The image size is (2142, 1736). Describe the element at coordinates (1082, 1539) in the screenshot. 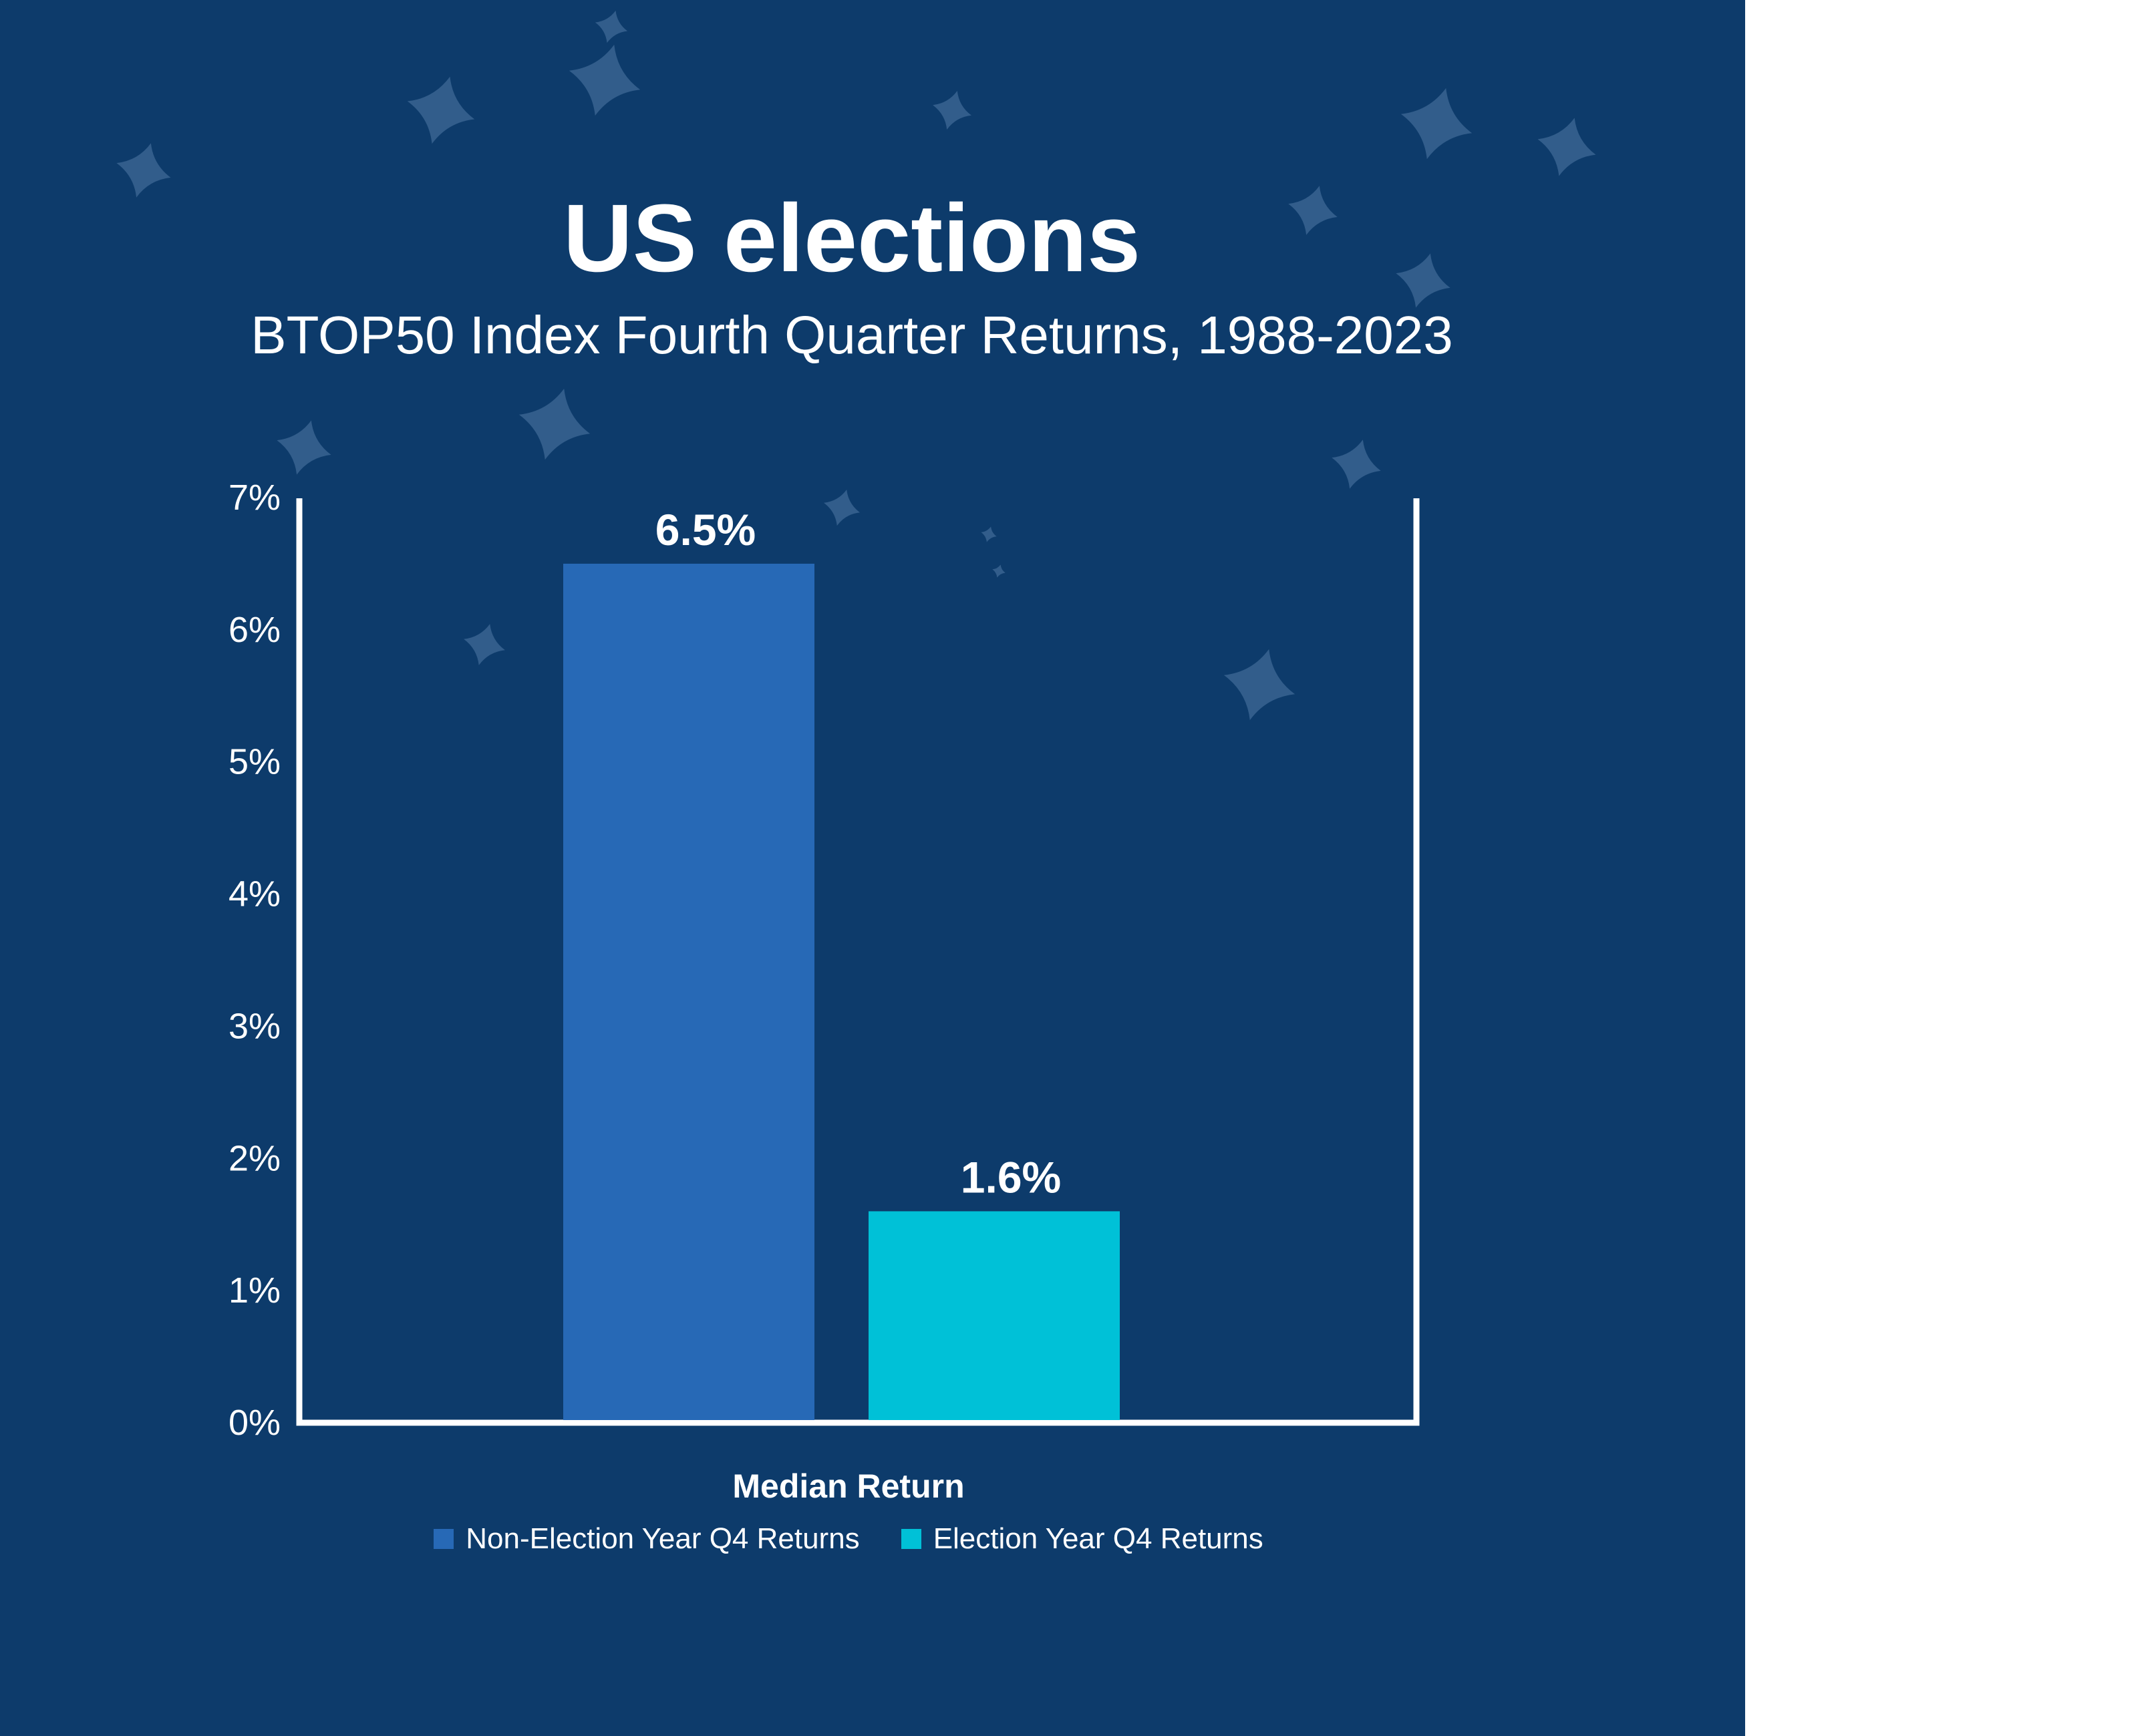

I see `legend-item-election: Election Year Q4 Returns` at that location.